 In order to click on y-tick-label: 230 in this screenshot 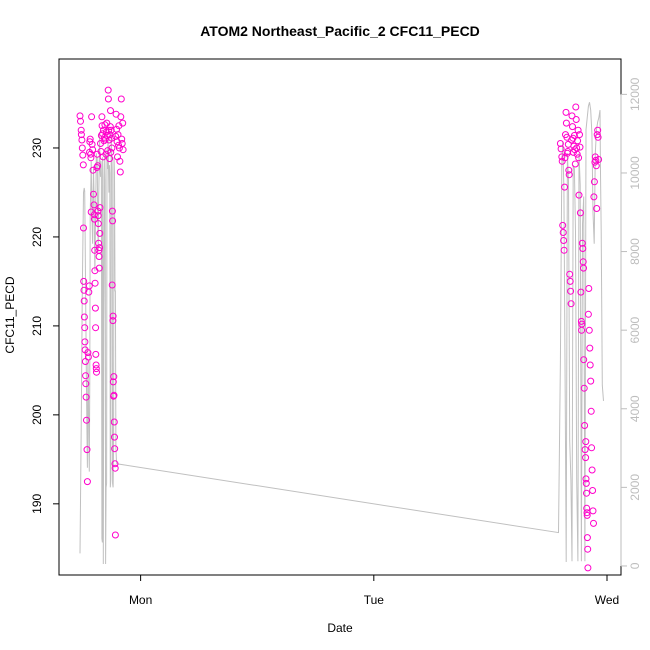, I will do `click(37, 148)`.